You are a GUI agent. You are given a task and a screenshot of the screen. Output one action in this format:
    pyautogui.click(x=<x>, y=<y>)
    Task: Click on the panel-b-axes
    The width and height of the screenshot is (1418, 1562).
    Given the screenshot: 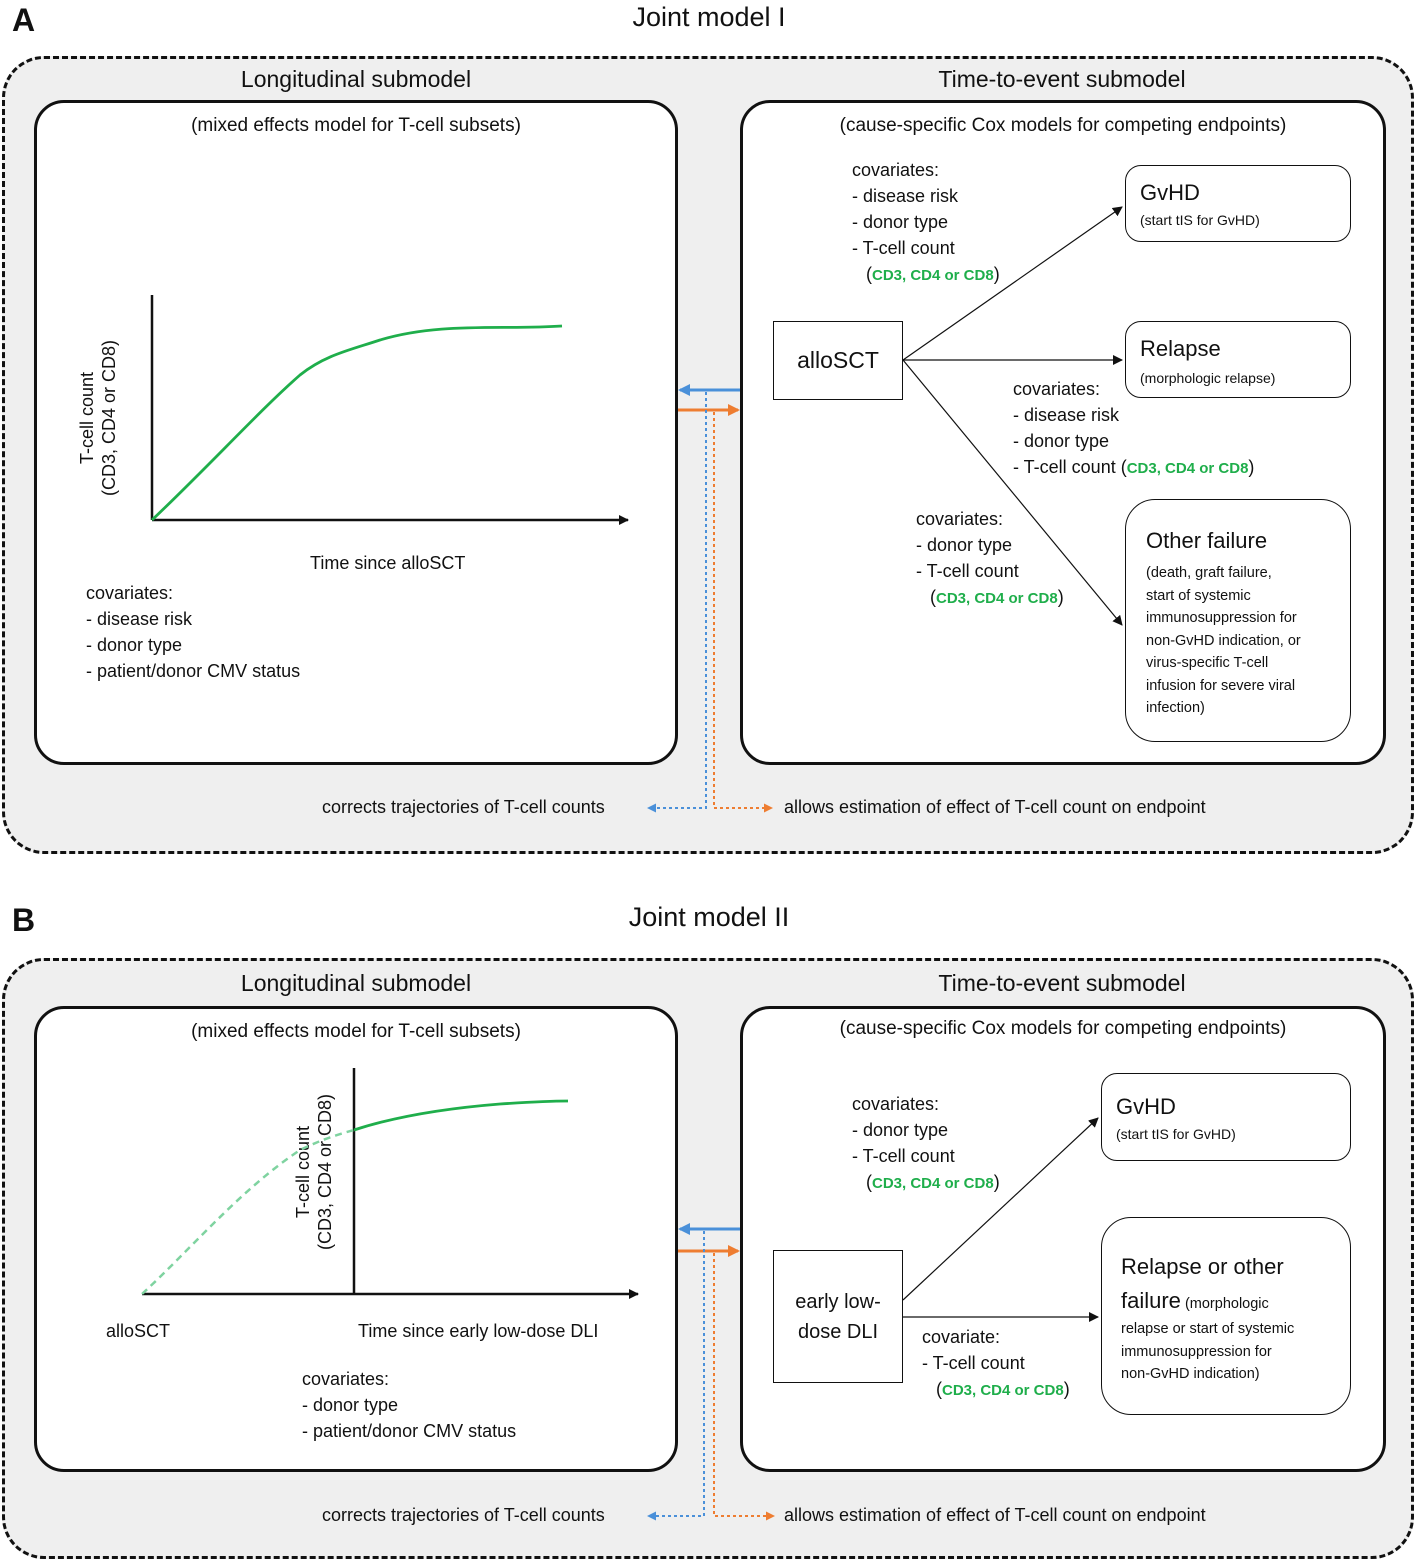 What is the action you would take?
    pyautogui.click(x=390, y=1183)
    